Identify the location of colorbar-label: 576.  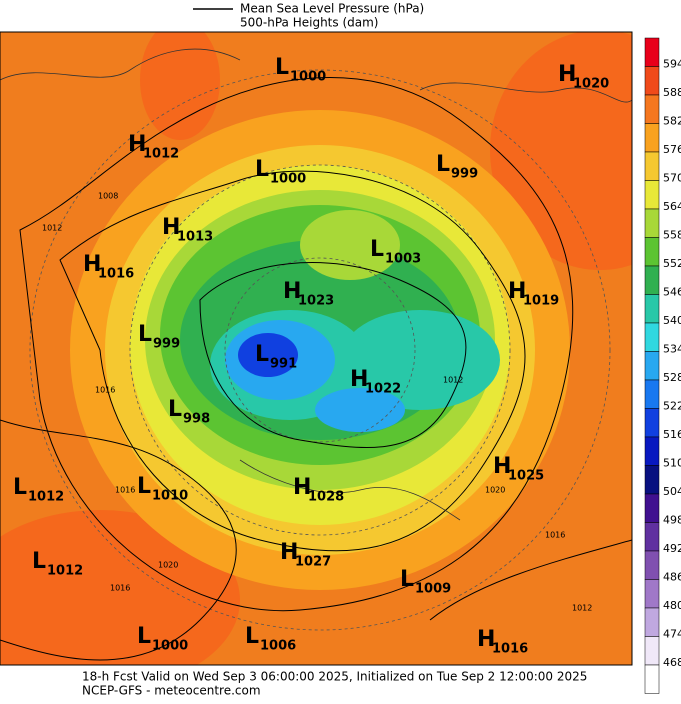
(672, 149).